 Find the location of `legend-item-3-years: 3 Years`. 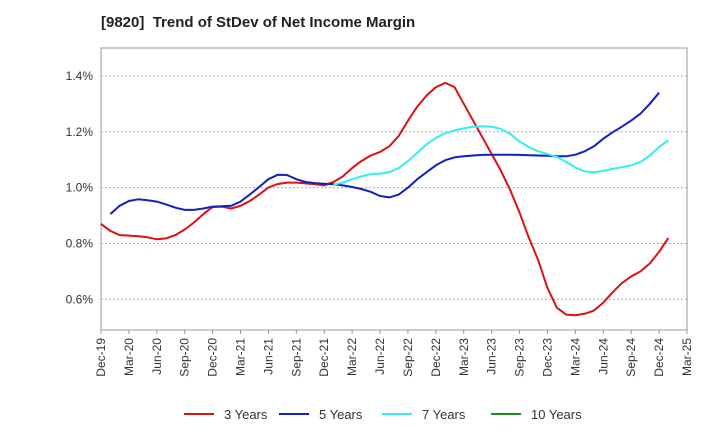

legend-item-3-years: 3 Years is located at coordinates (226, 414).